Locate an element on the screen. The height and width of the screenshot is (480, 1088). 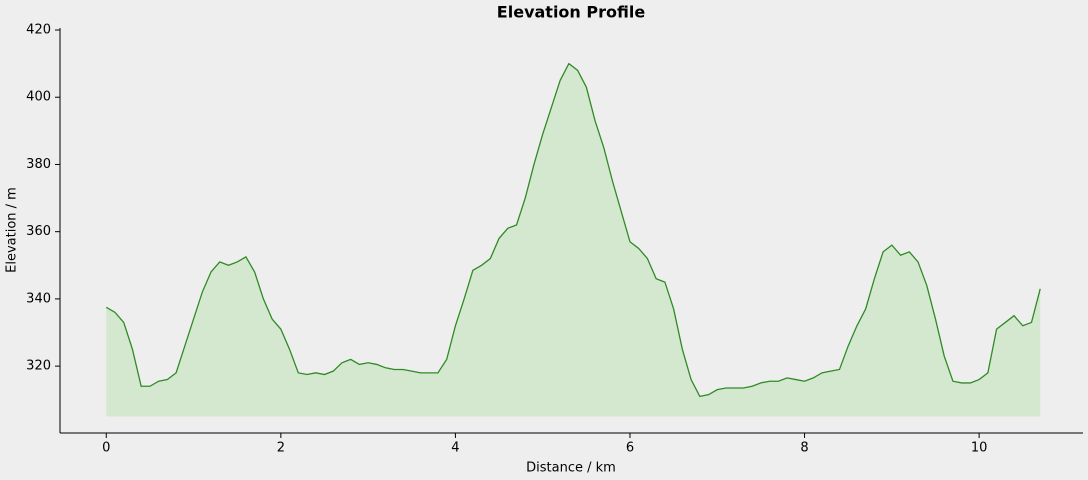
x-tick-label: 8 is located at coordinates (804, 448).